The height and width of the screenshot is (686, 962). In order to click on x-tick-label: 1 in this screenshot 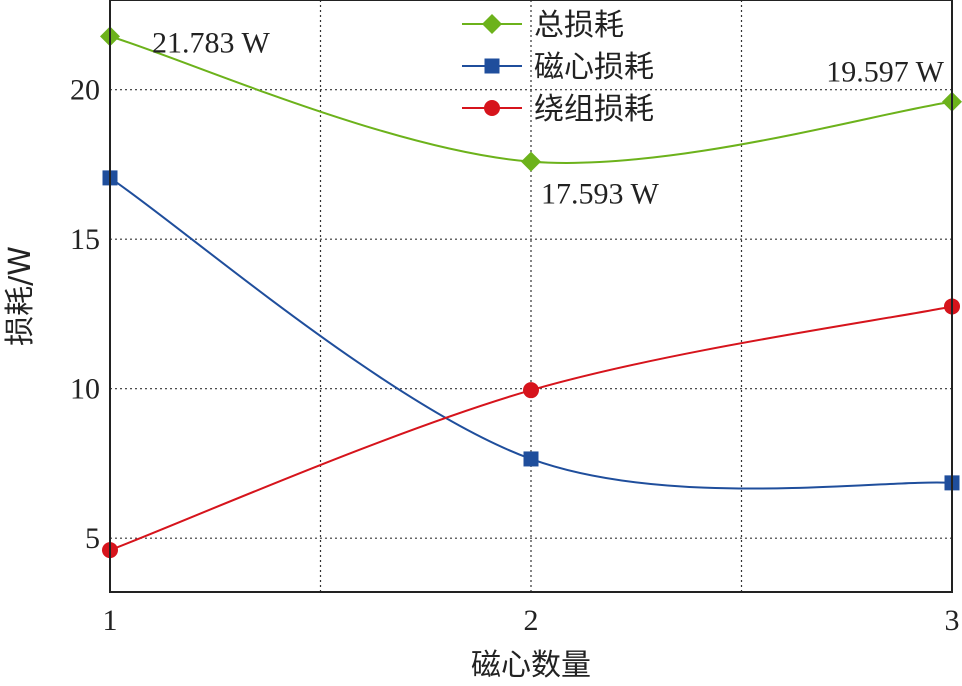, I will do `click(110, 620)`.